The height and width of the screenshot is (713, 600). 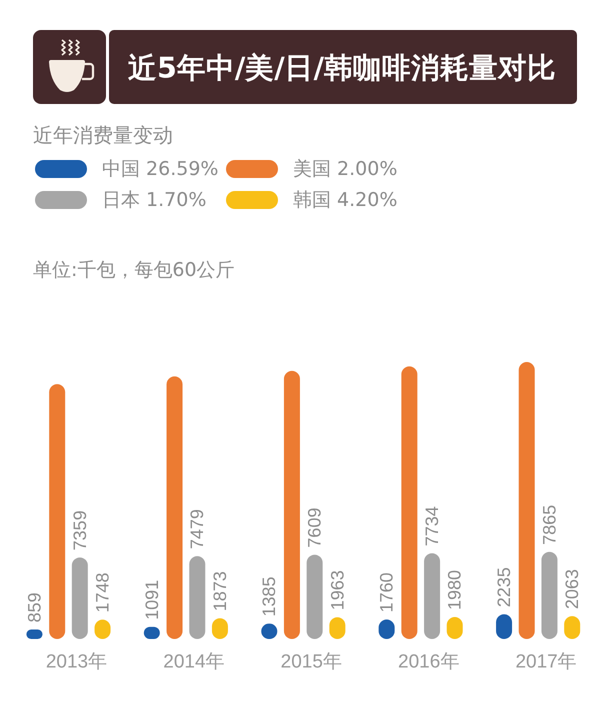 I want to click on data-label: 2063, so click(x=572, y=589).